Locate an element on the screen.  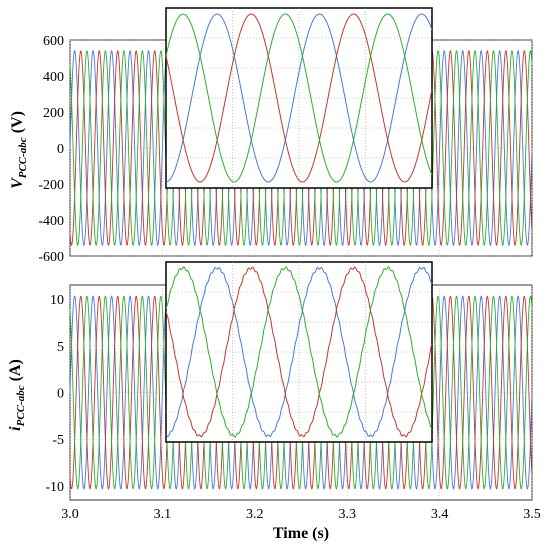
x-tick-label: 3.4 is located at coordinates (440, 514).